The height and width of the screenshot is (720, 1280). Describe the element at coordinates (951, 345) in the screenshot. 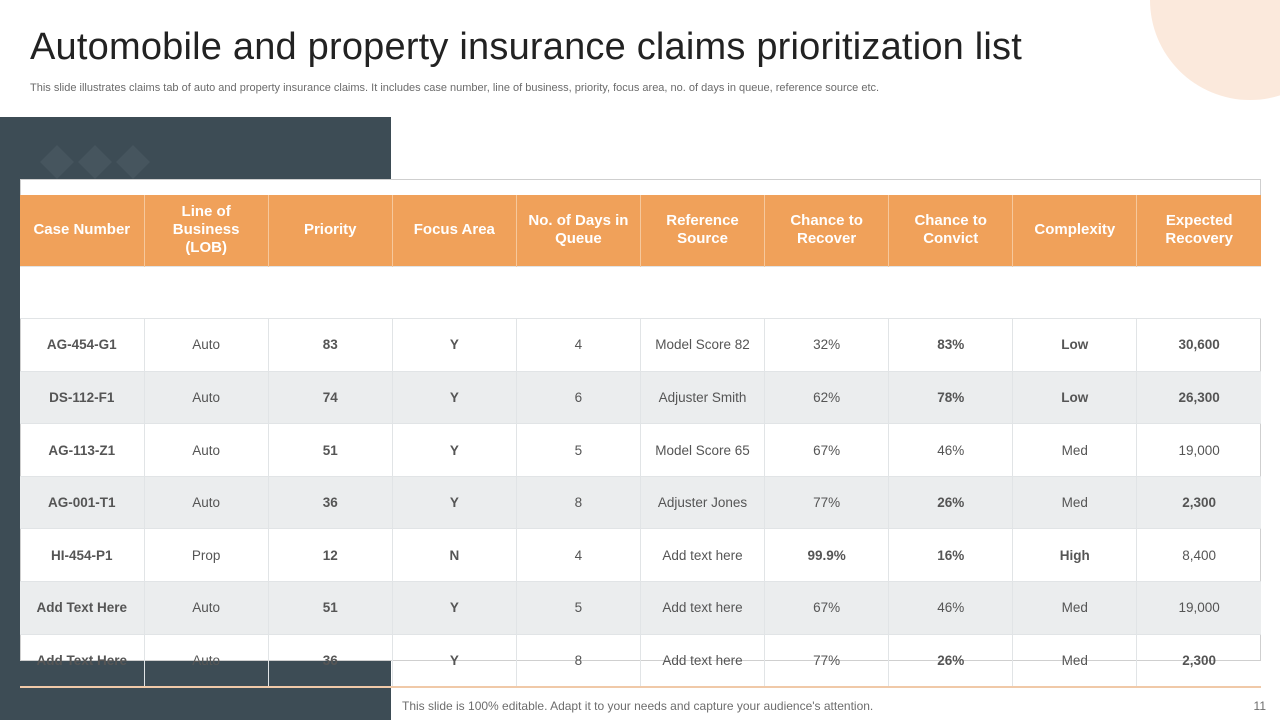

I see `cell-chance-to-convict: 83%` at that location.